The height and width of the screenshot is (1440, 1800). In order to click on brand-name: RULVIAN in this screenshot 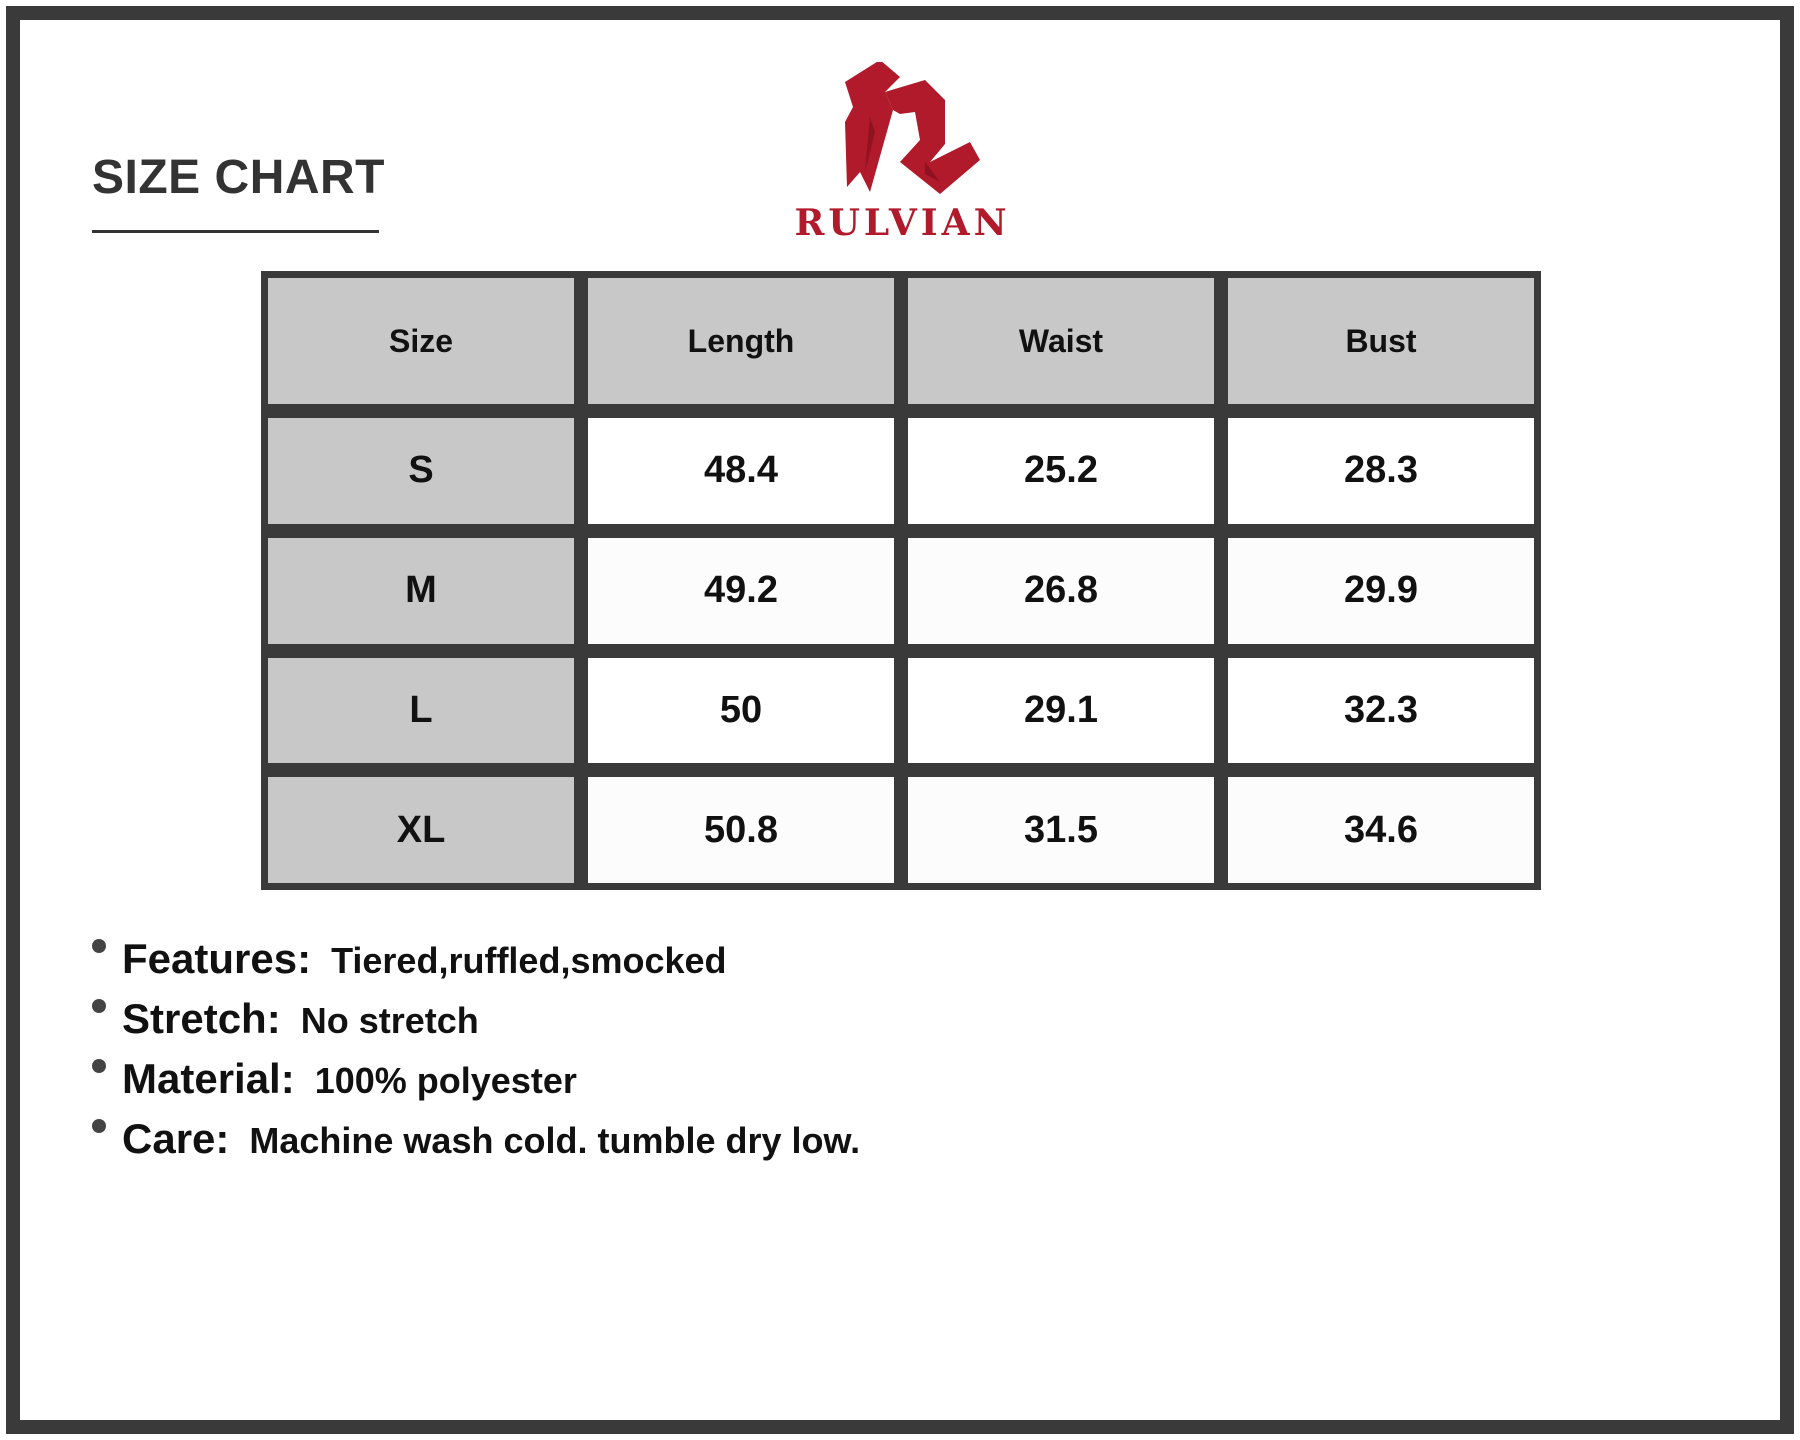, I will do `click(902, 223)`.